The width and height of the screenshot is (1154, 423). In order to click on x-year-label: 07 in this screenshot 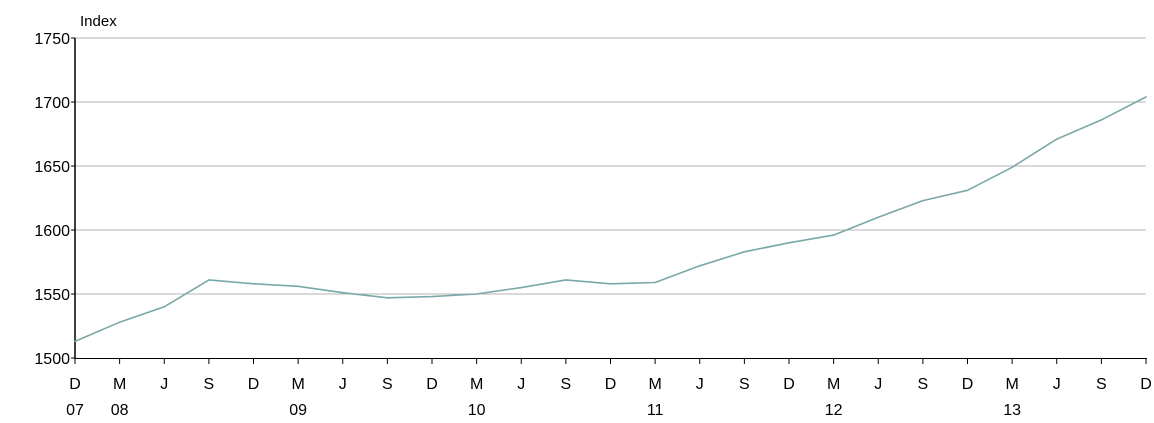, I will do `click(75, 410)`.